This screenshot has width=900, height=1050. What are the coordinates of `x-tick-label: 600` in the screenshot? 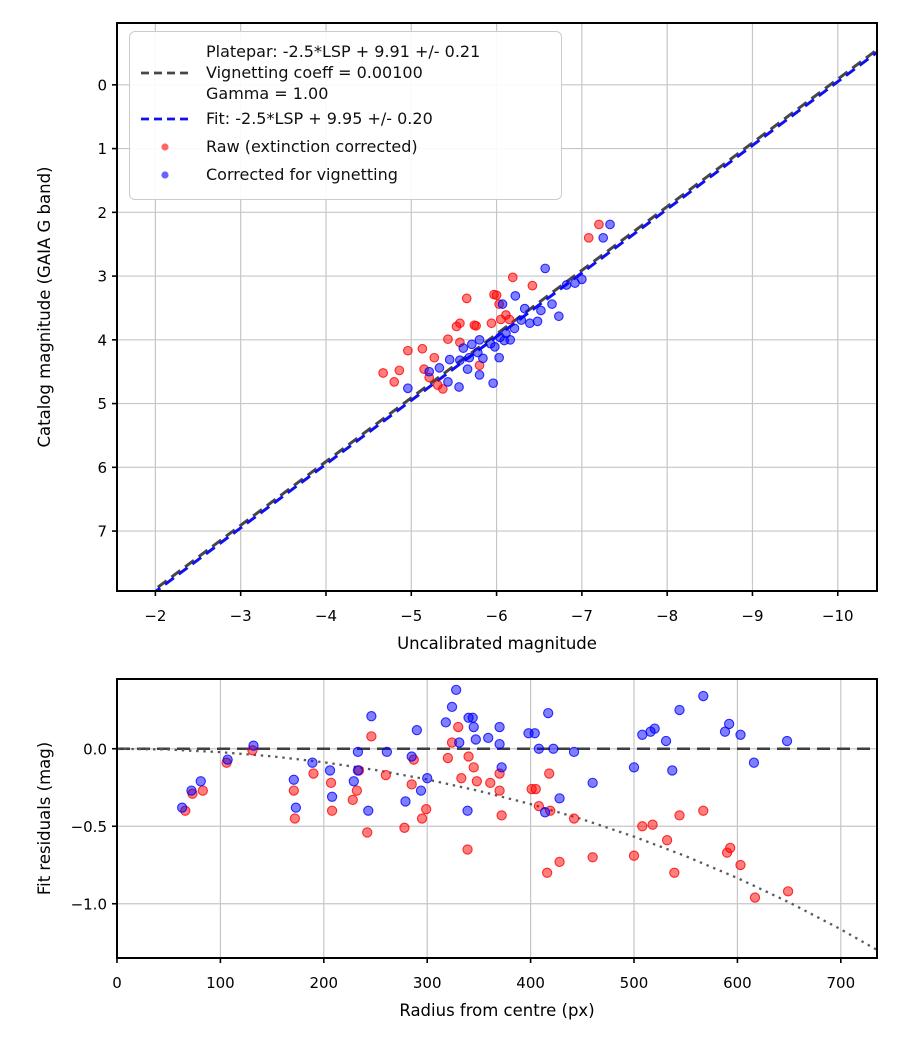 It's located at (737, 983).